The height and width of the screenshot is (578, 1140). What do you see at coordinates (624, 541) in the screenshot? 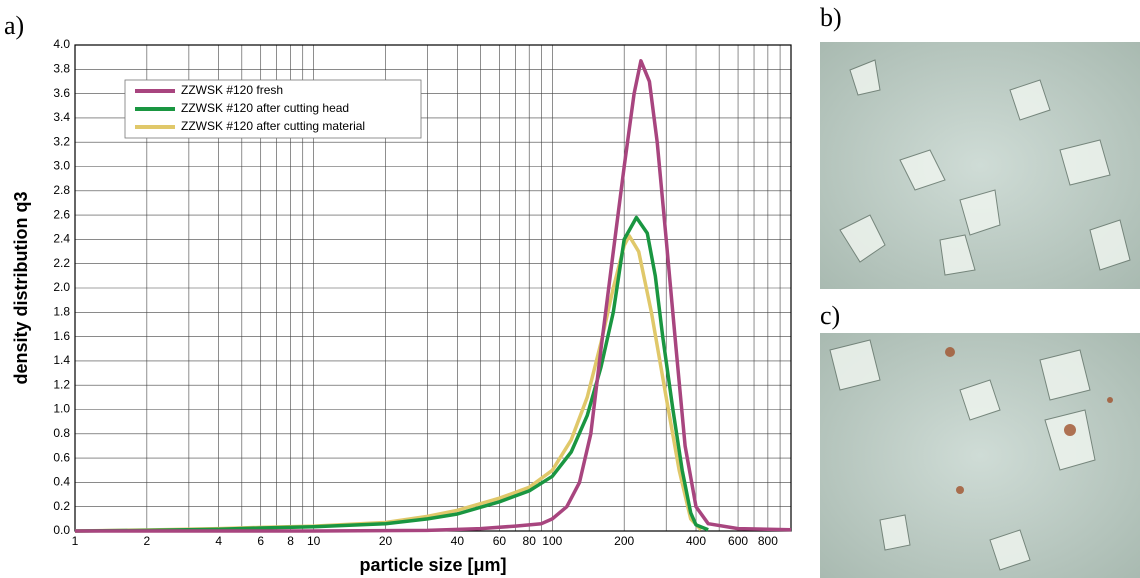
I see `x-tick-label: 200` at bounding box center [624, 541].